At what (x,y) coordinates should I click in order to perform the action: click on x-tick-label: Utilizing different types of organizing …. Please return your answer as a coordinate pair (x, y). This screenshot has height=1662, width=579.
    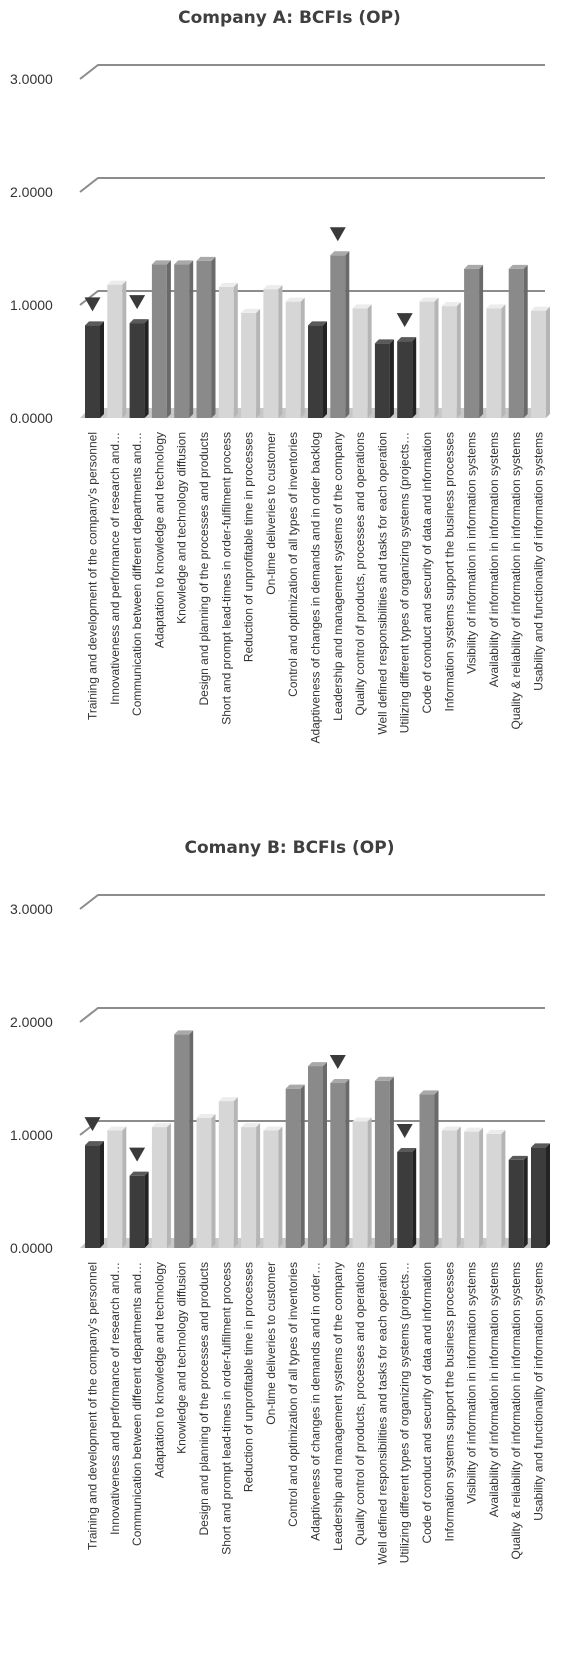
    Looking at the image, I should click on (405, 1412).